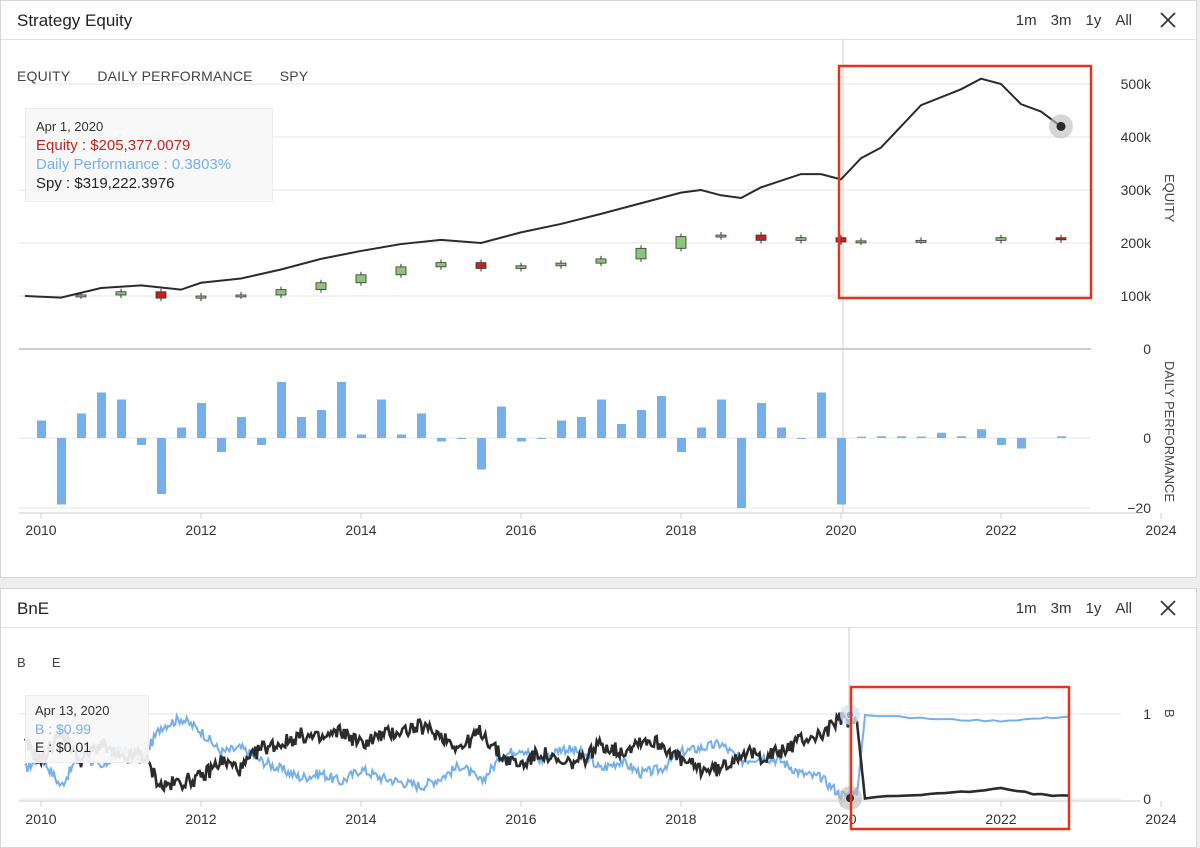 This screenshot has width=1200, height=848. What do you see at coordinates (113, 145) in the screenshot?
I see `tooltip-equity: Equity : $205,377.0079` at bounding box center [113, 145].